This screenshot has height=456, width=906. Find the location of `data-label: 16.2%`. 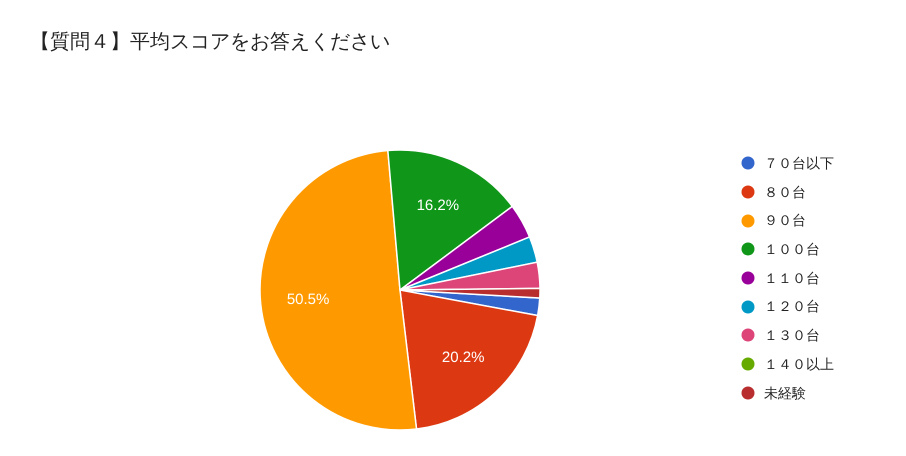

data-label: 16.2% is located at coordinates (438, 205).